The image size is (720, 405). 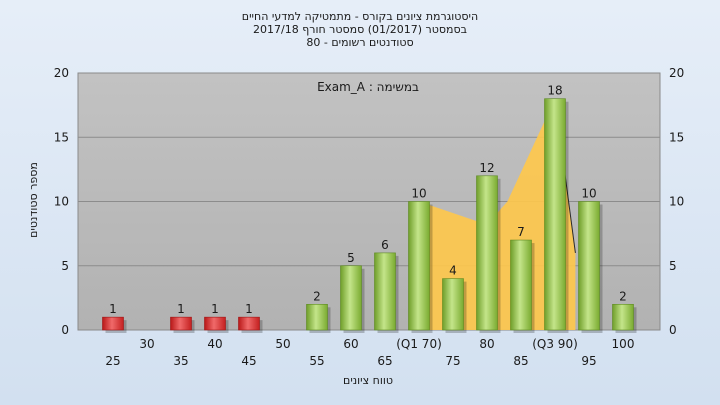 I want to click on y-tick-label-right: 20, so click(x=676, y=73).